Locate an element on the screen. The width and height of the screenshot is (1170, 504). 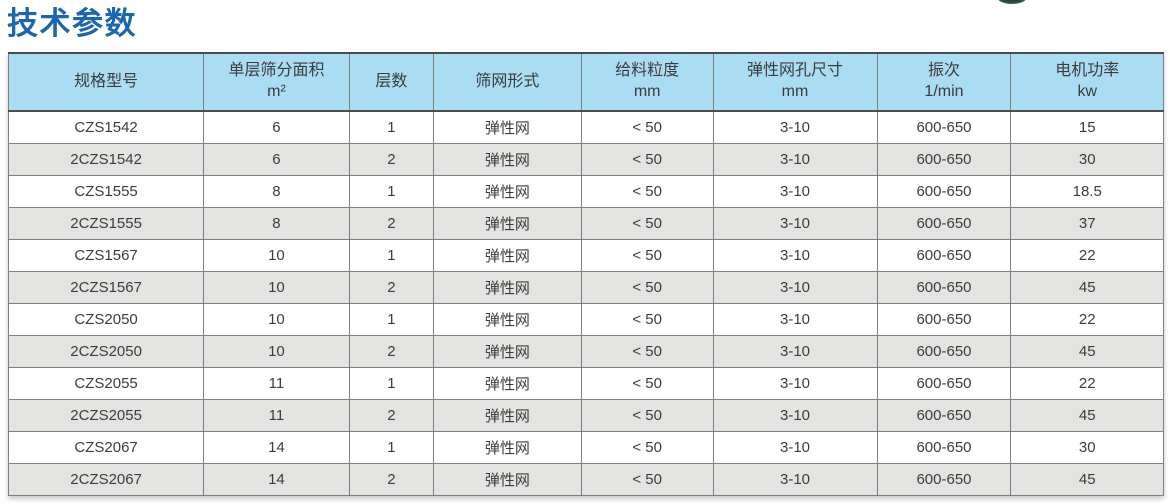
column-header-model: 规格型号 is located at coordinates (106, 82).